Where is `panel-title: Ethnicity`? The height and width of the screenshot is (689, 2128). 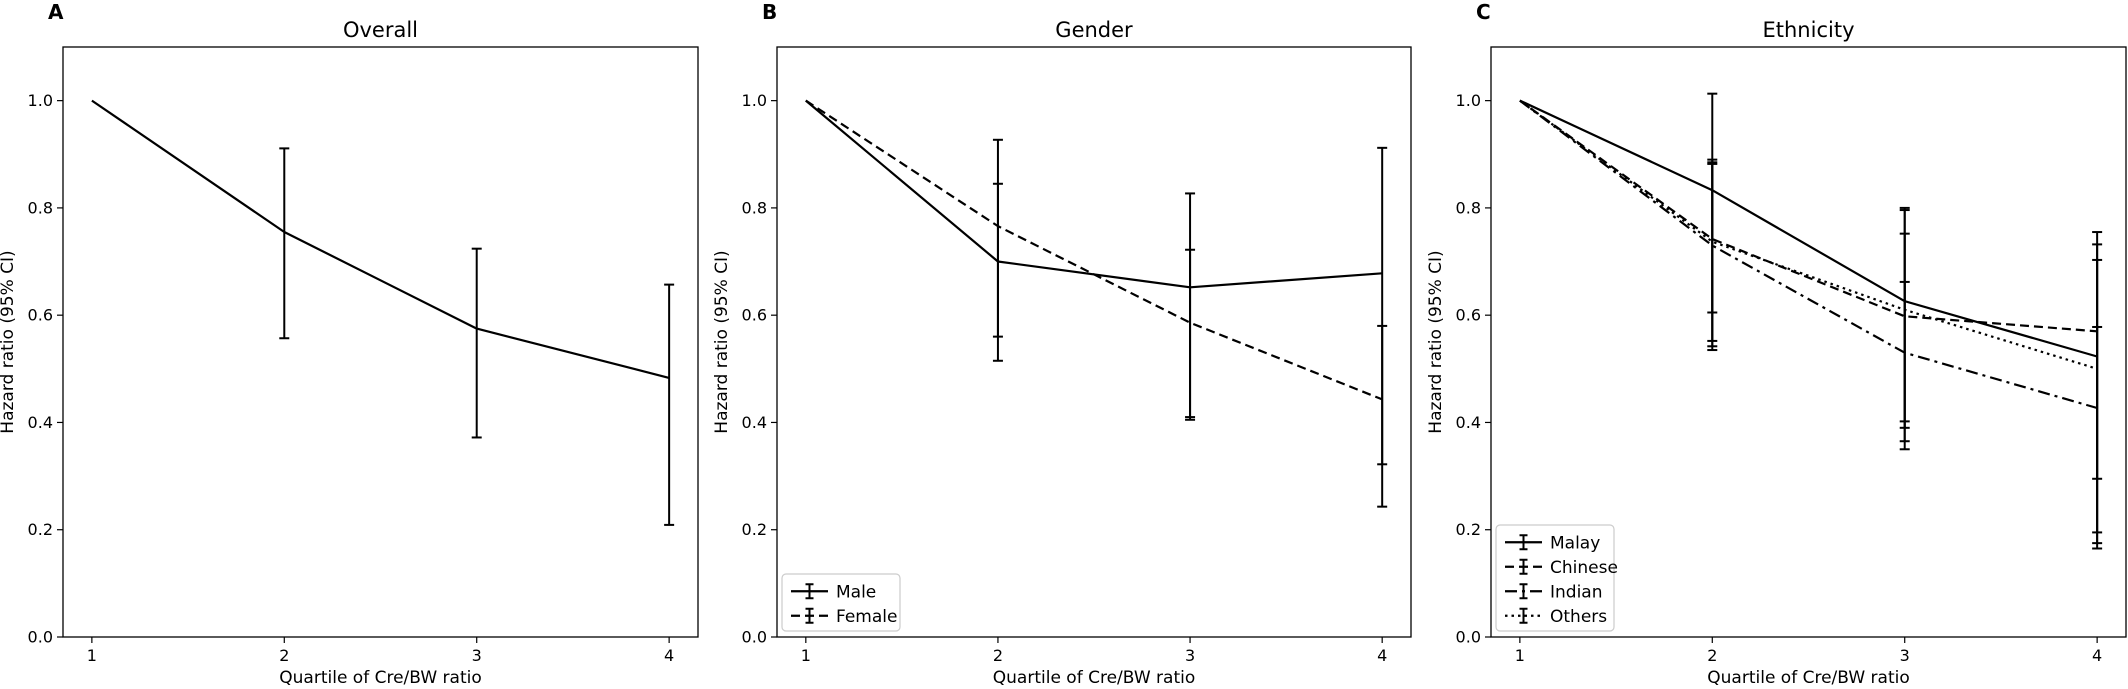 panel-title: Ethnicity is located at coordinates (1809, 30).